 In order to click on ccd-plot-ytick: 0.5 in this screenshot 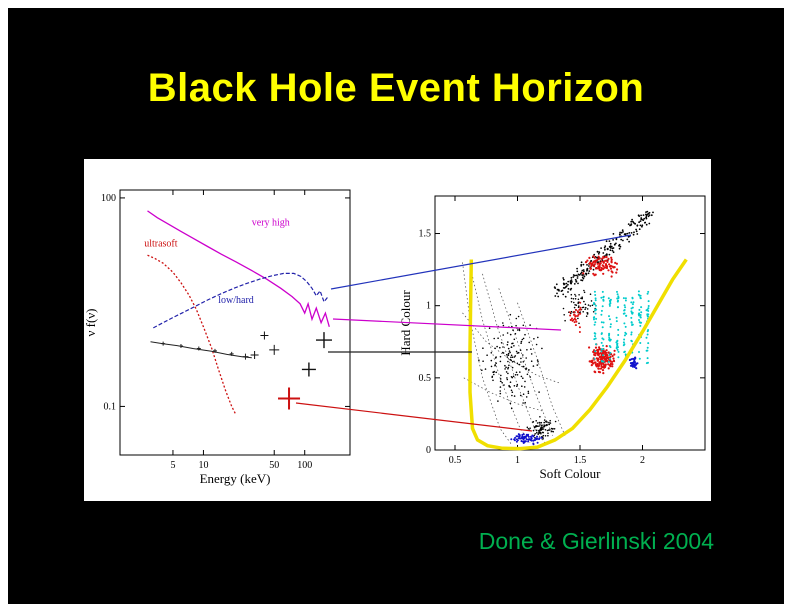, I will do `click(425, 378)`.